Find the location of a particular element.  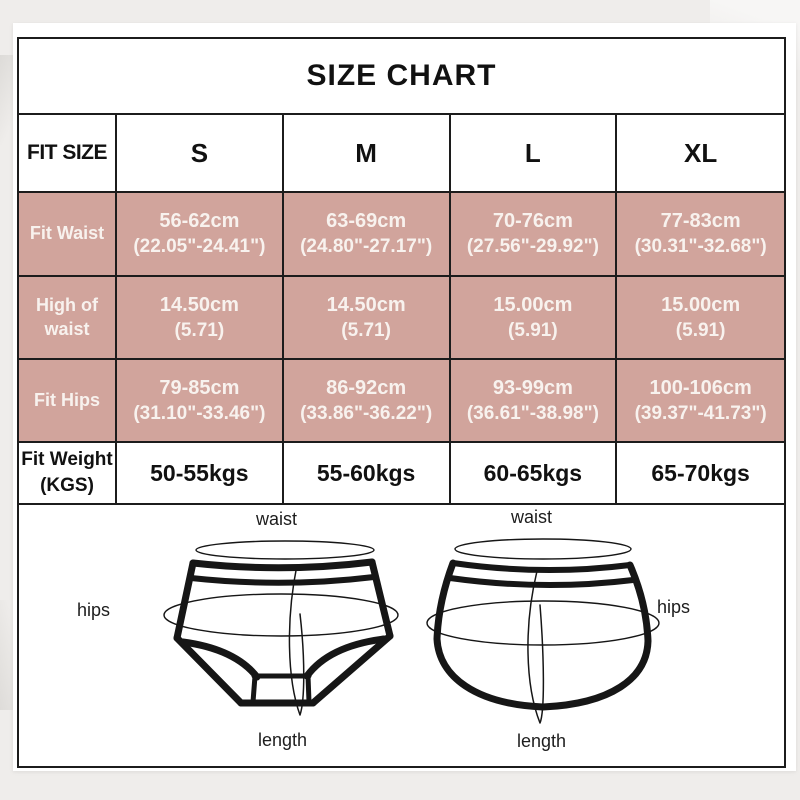

front-length-label: length is located at coordinates (283, 740).